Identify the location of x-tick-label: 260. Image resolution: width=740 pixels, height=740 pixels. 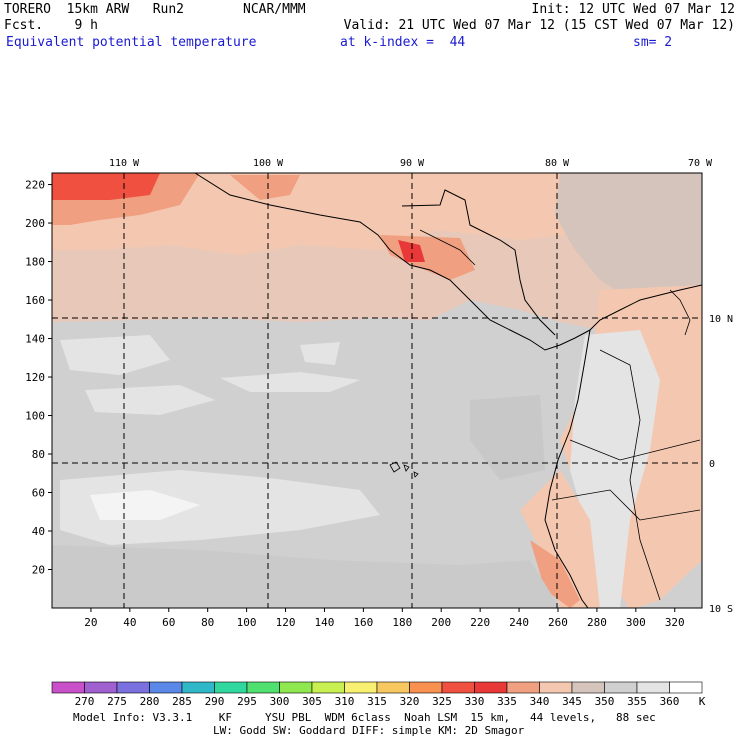
(558, 622).